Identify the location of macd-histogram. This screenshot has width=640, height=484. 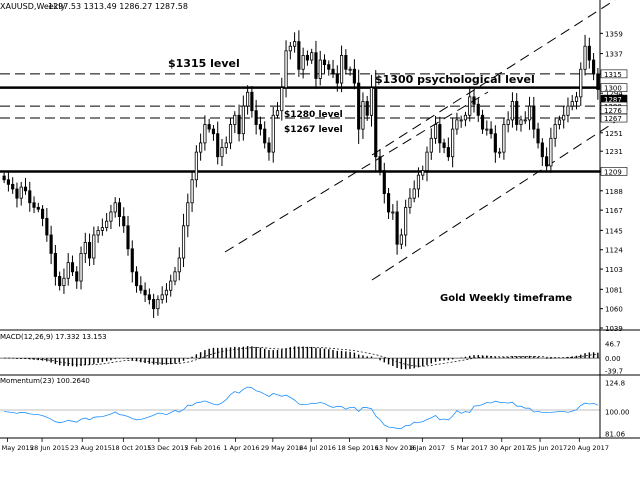
(300, 358).